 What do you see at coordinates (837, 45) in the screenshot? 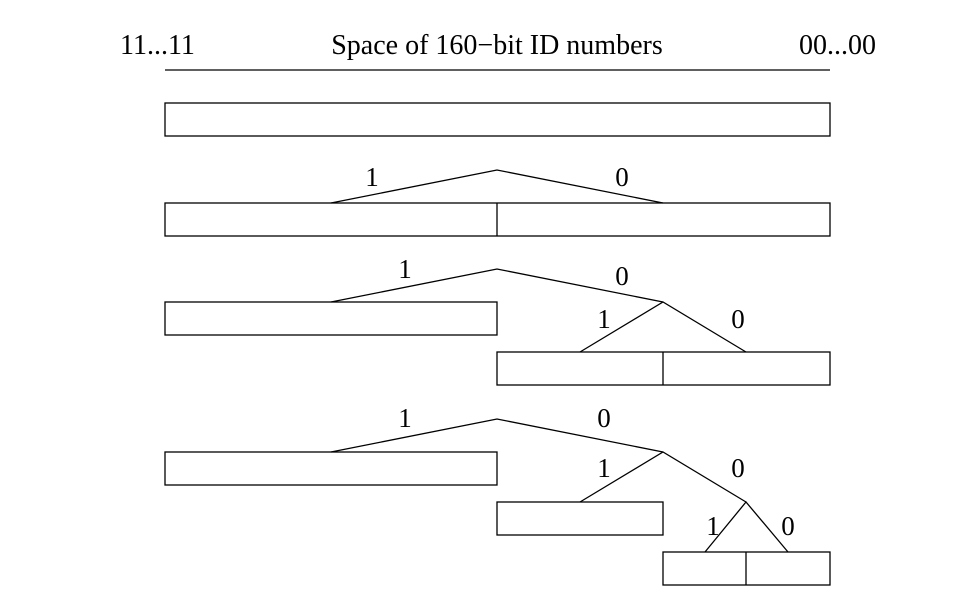
I see `header-right-label: 00...00` at bounding box center [837, 45].